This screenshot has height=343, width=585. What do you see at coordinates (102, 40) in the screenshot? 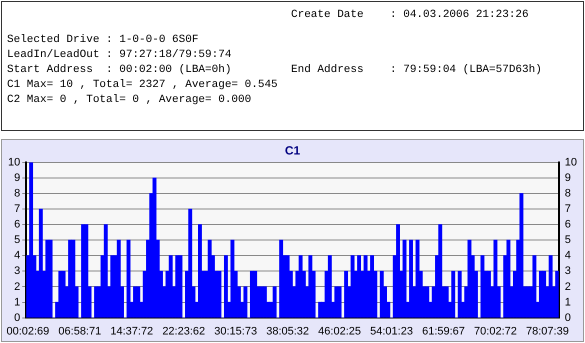
I see `text: Selected Drive : 1-0-0-0 6S0F` at bounding box center [102, 40].